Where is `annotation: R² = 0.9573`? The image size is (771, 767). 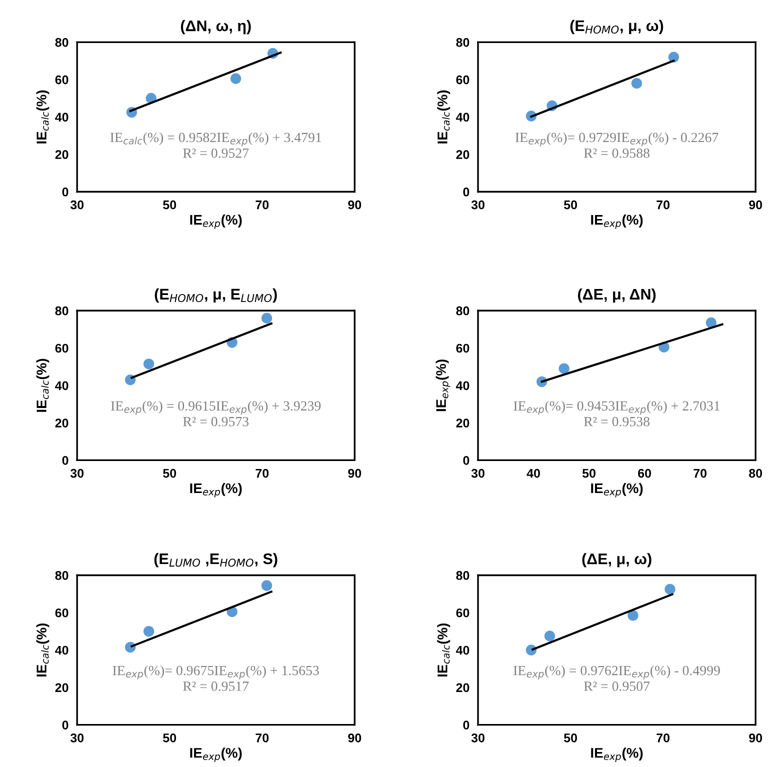 annotation: R² = 0.9573 is located at coordinates (216, 421).